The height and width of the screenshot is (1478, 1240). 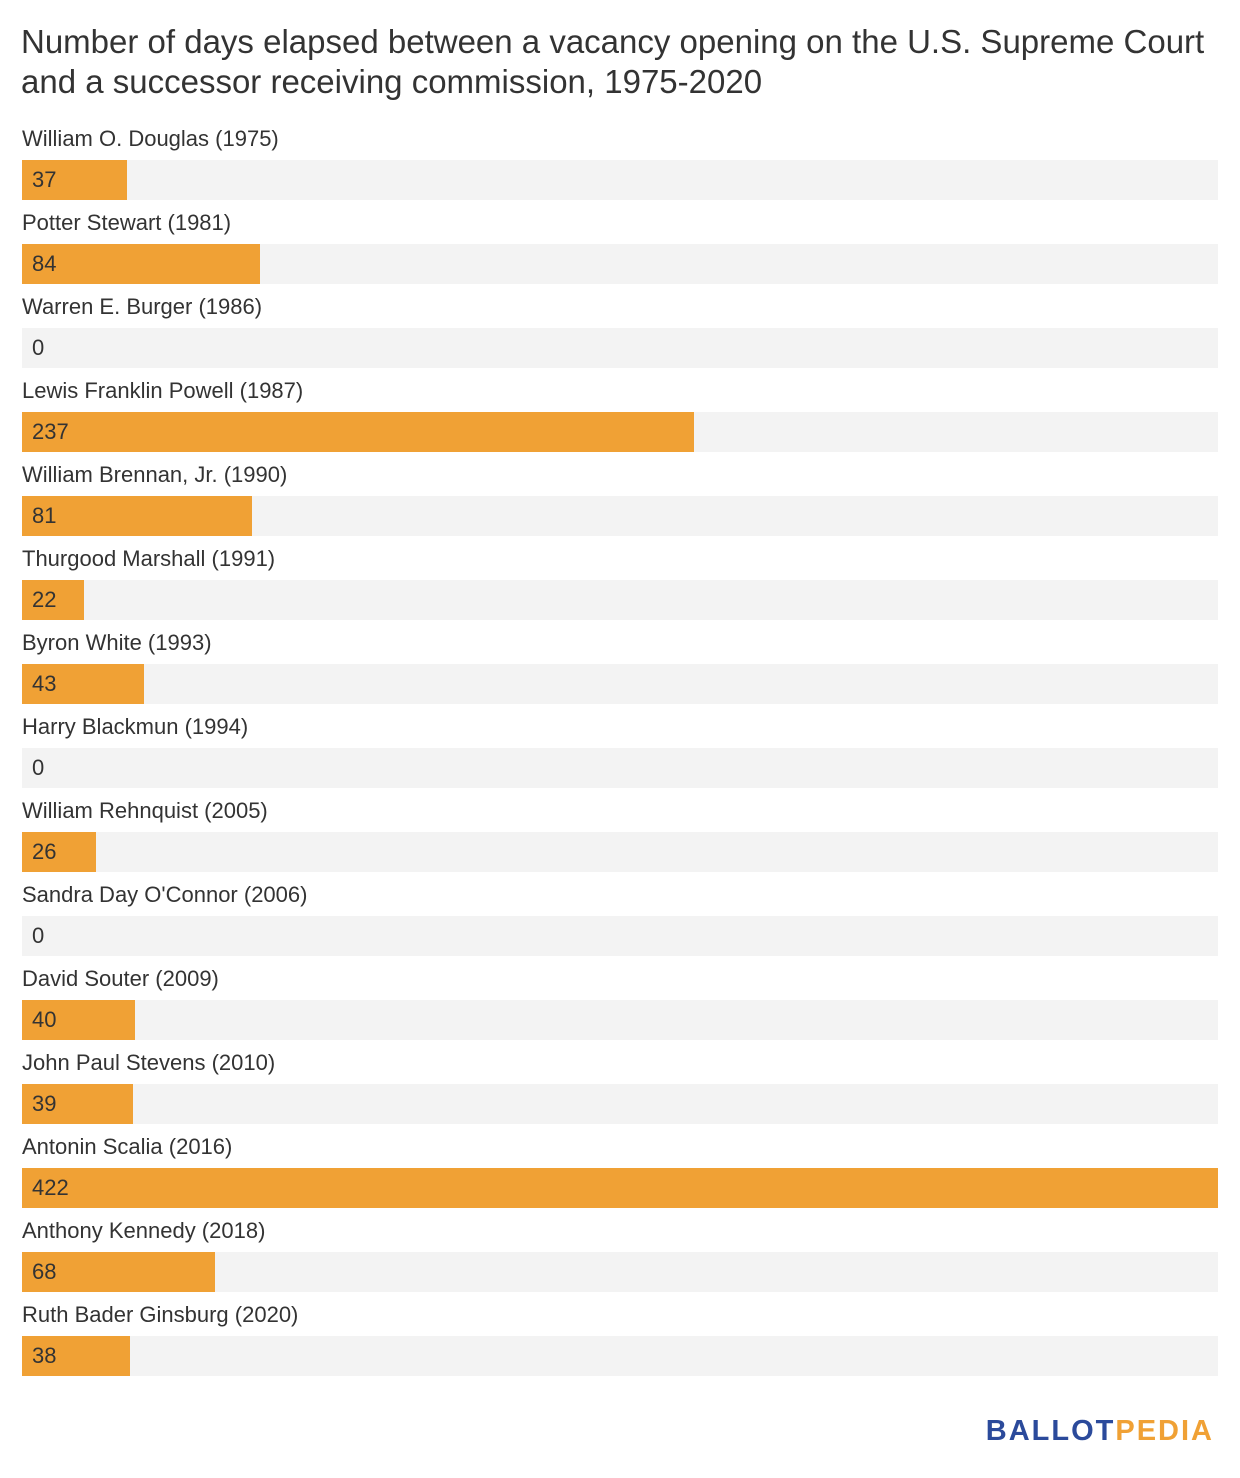 What do you see at coordinates (127, 222) in the screenshot?
I see `bar-category-label: Potter Stewart (1981)` at bounding box center [127, 222].